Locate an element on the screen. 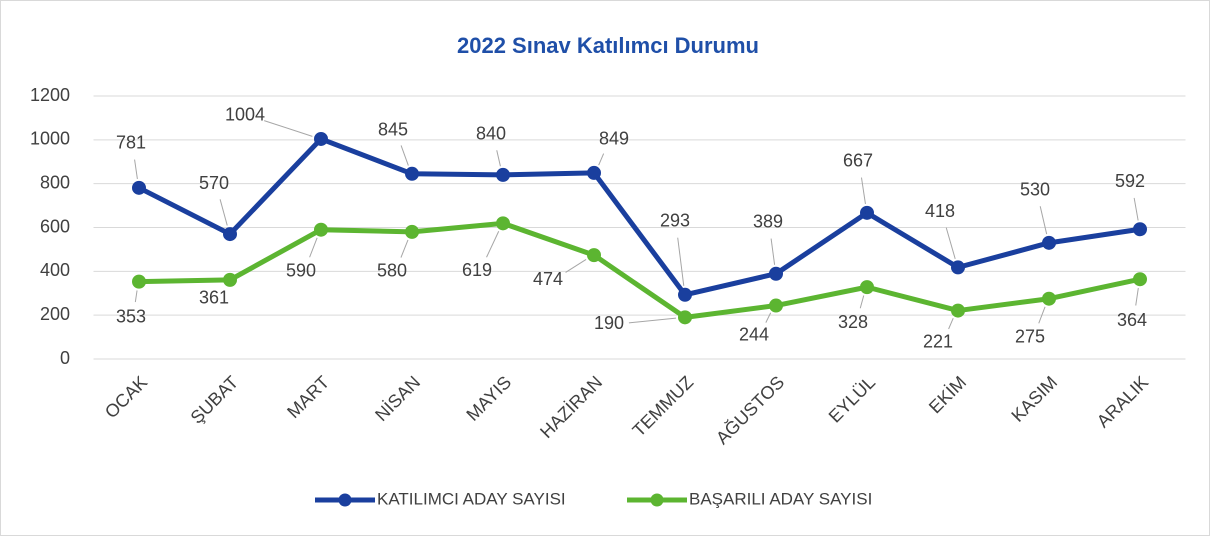 This screenshot has height=537, width=1211. data-label: 353 is located at coordinates (131, 316).